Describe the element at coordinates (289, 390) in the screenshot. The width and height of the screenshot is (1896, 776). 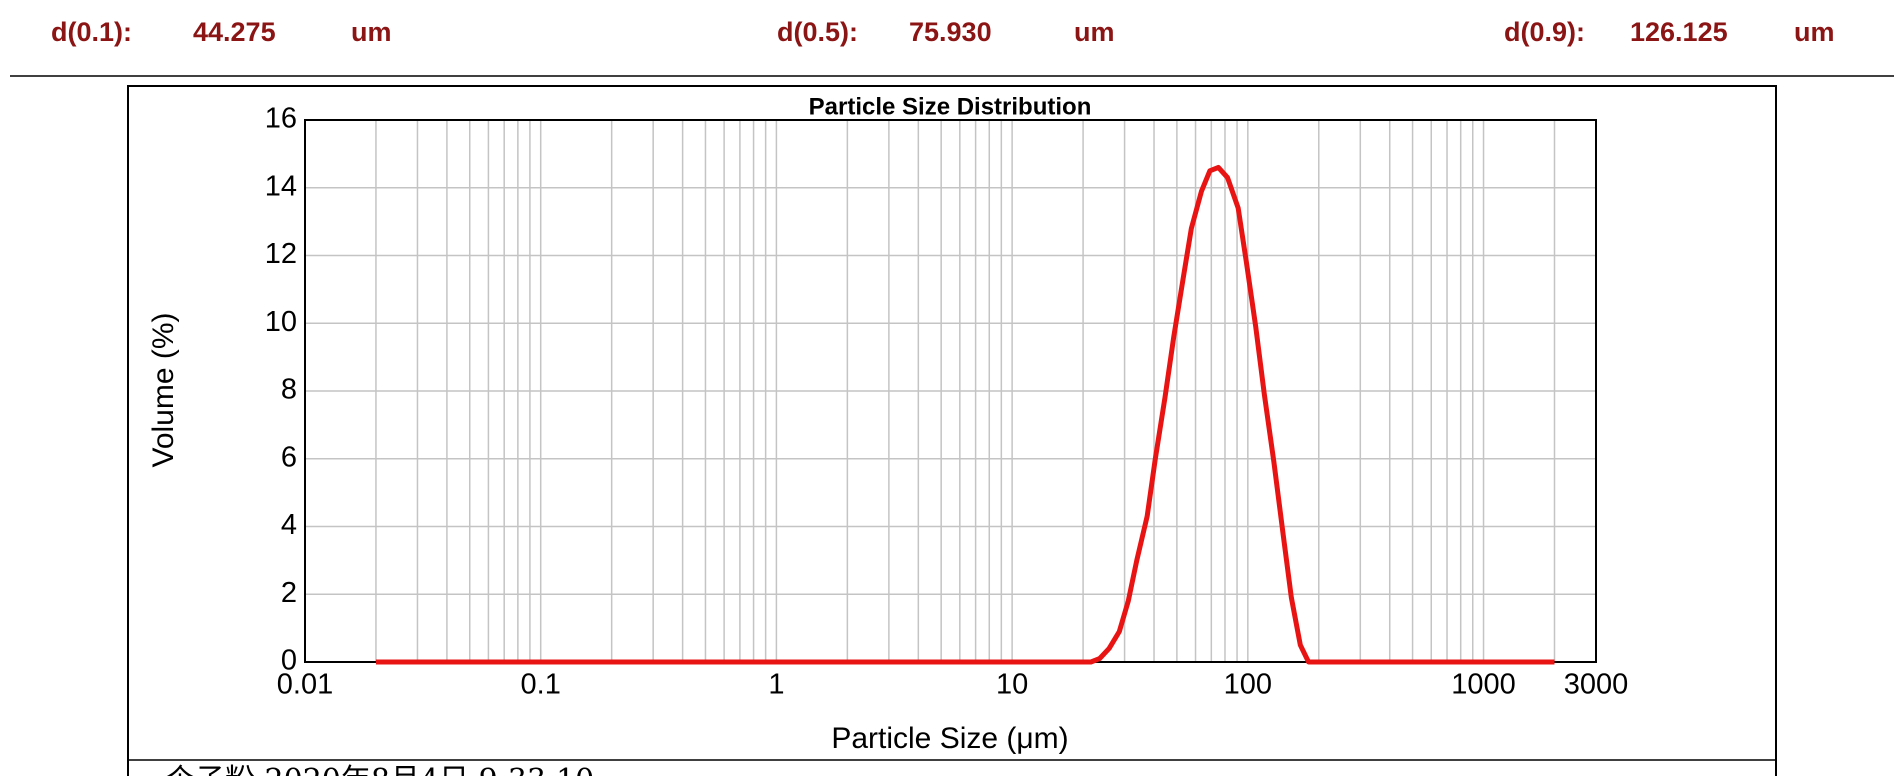
I see `y-tick-label: 8` at that location.